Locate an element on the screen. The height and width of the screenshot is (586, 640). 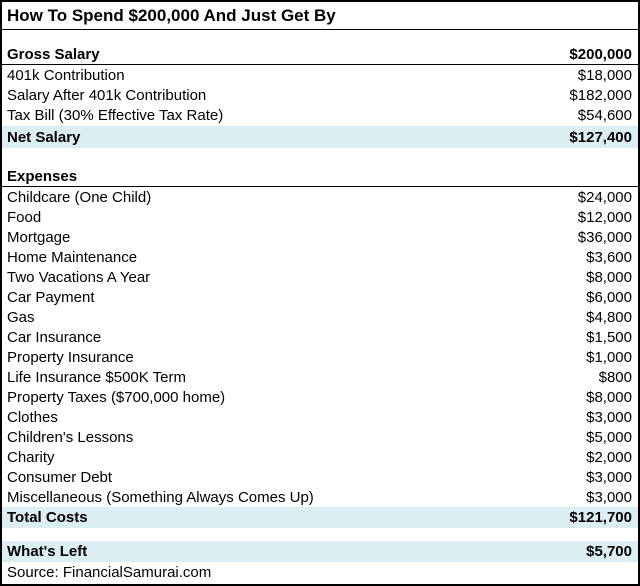
source-text: Source: FinancialSamurai.com is located at coordinates (109, 572).